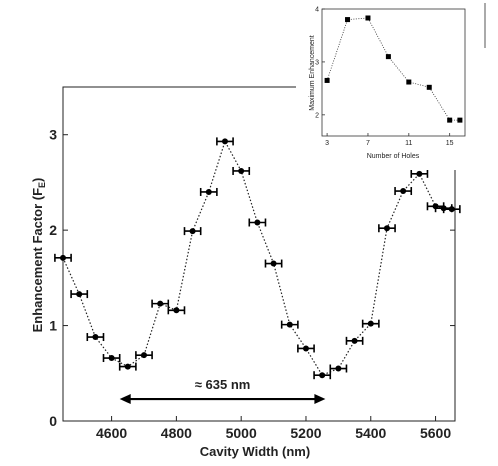 The height and width of the screenshot is (466, 498). Describe the element at coordinates (435, 433) in the screenshot. I see `main-x-tick-label: 5600` at that location.